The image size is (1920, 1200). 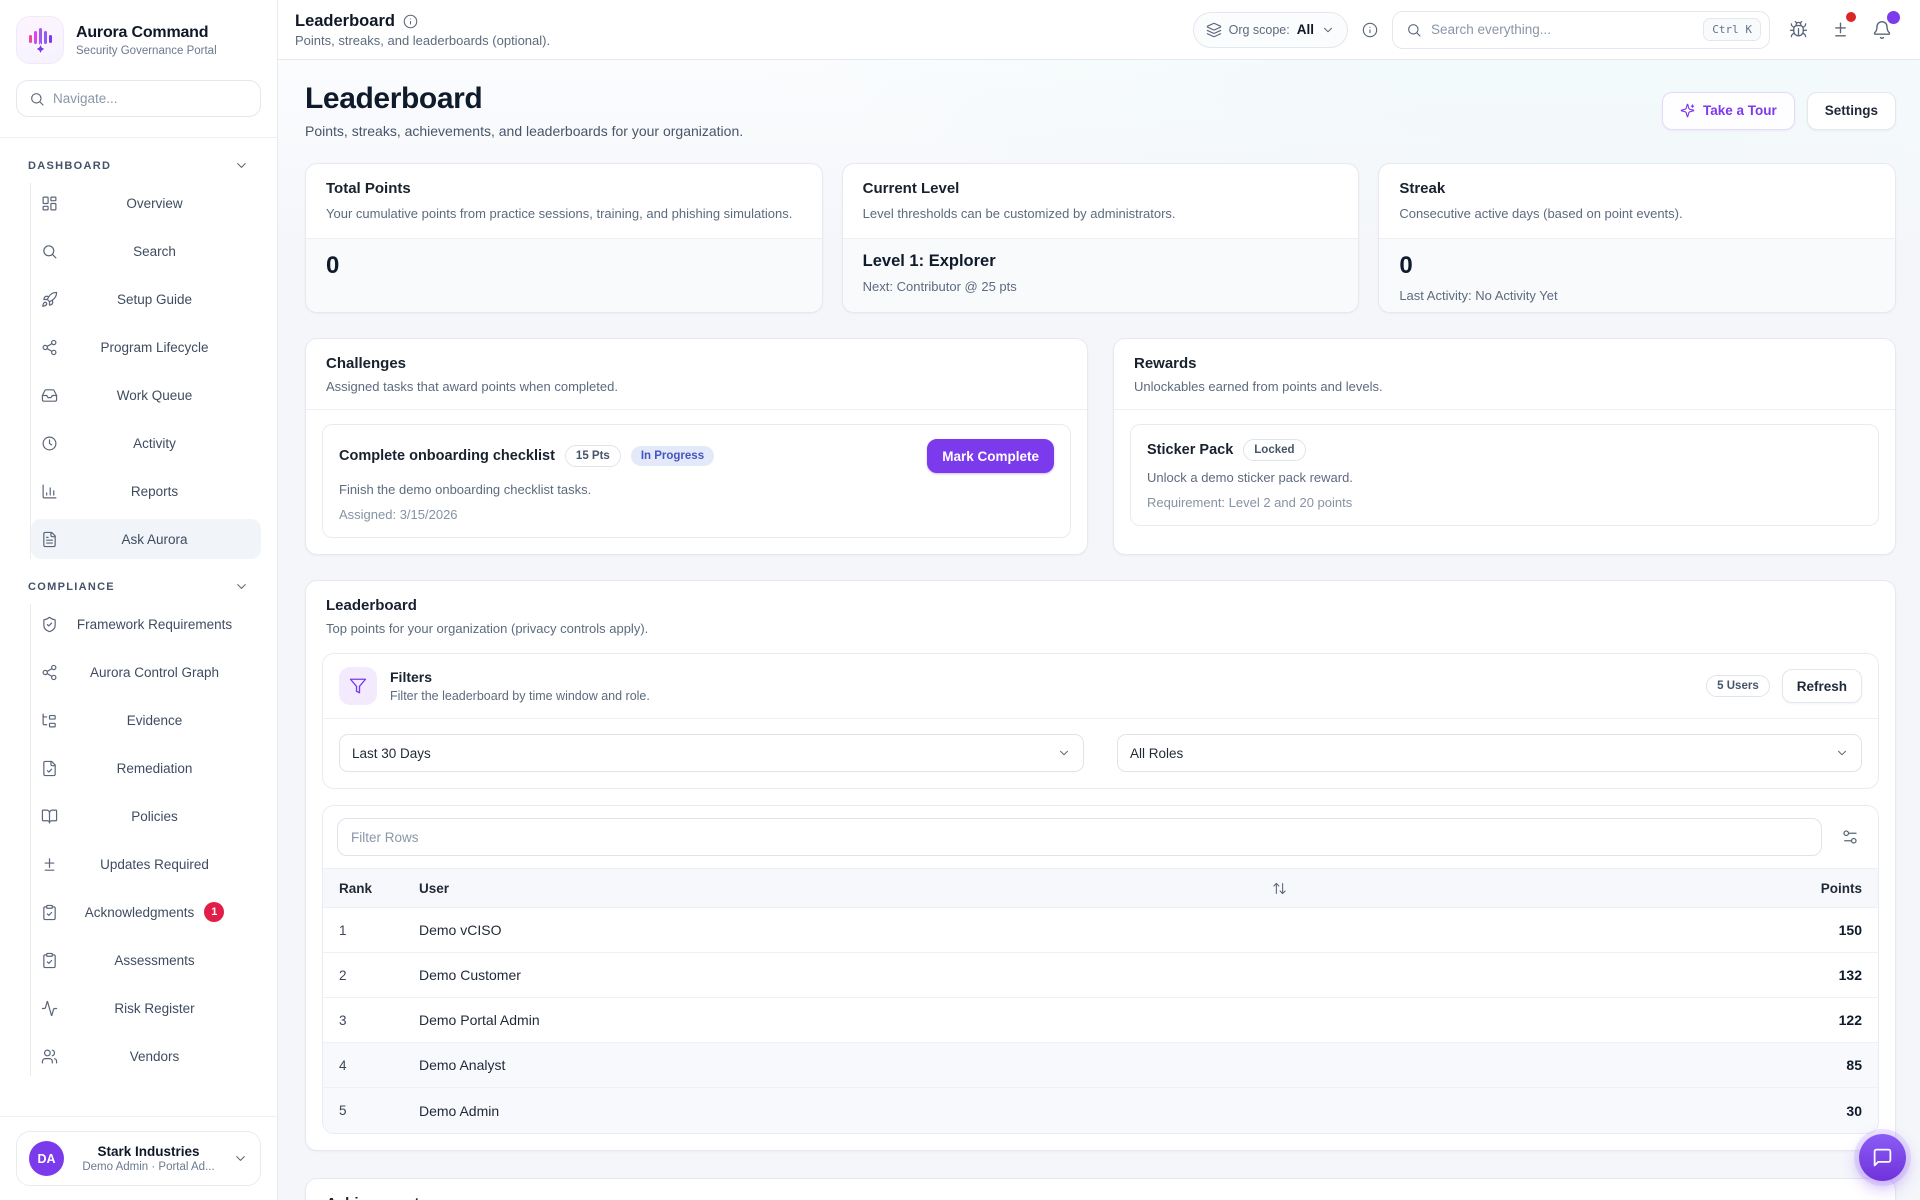 I want to click on sidebar-nav: DASHBOARD Overview Search Setup Guide, so click(x=138, y=627).